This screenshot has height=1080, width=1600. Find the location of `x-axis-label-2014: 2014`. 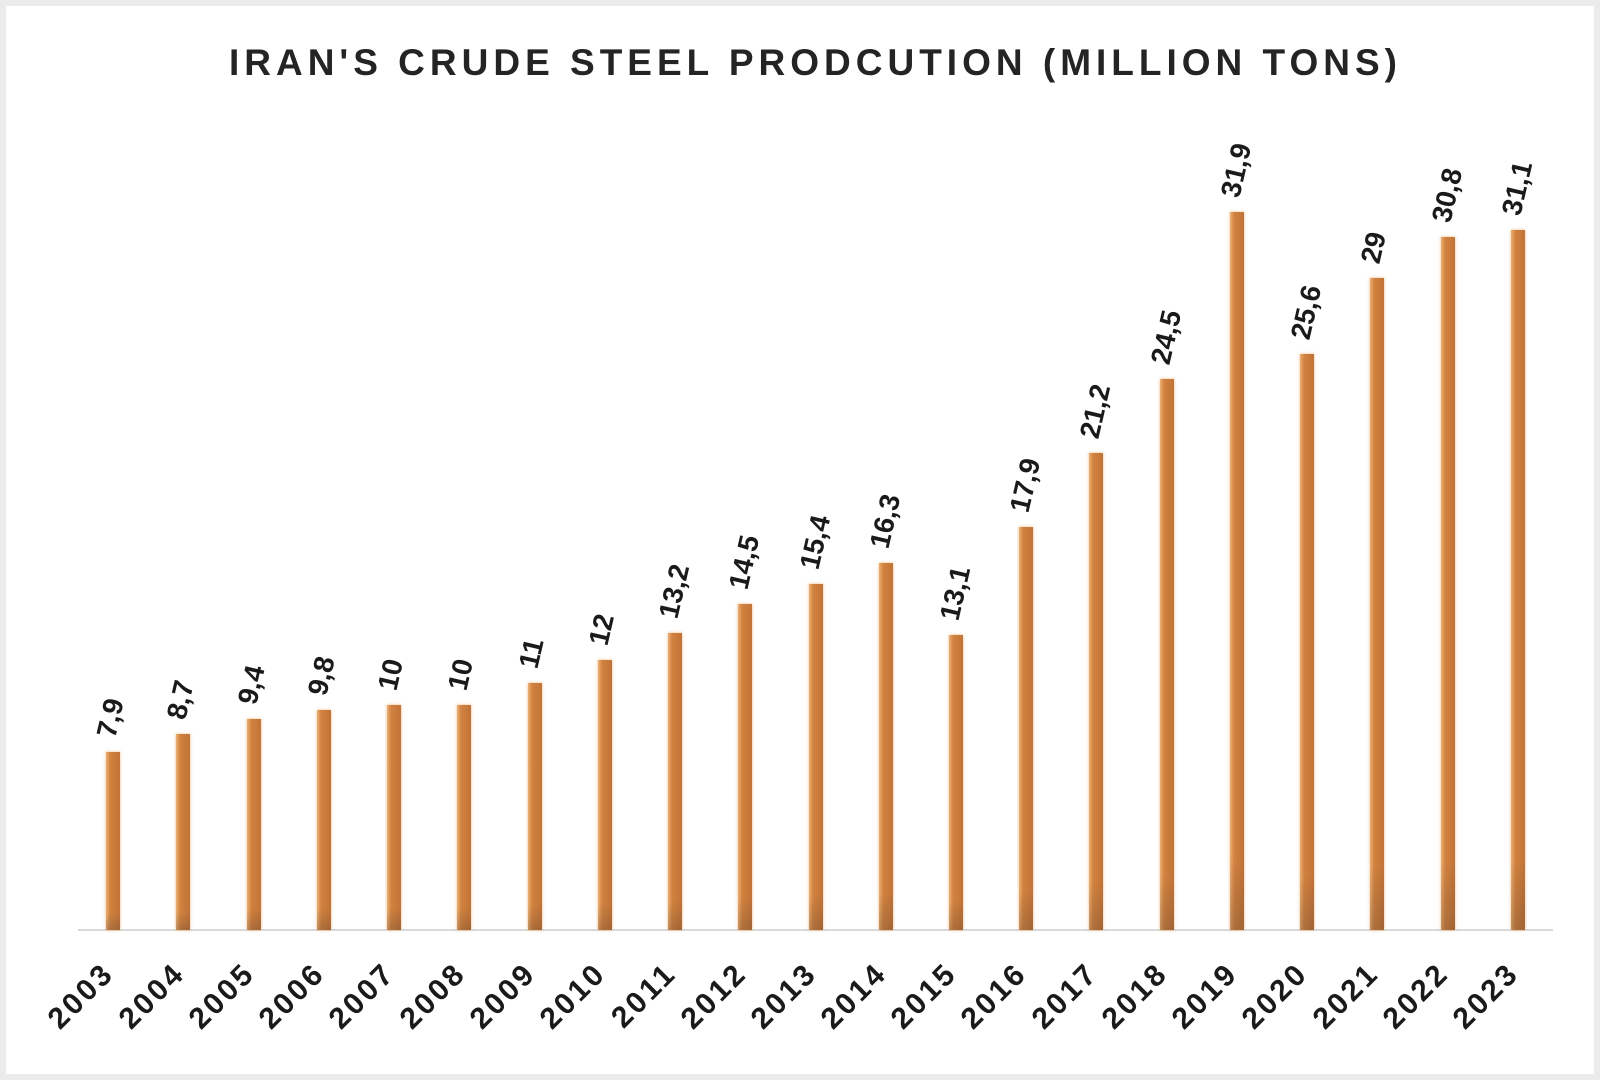

x-axis-label-2014: 2014 is located at coordinates (854, 996).